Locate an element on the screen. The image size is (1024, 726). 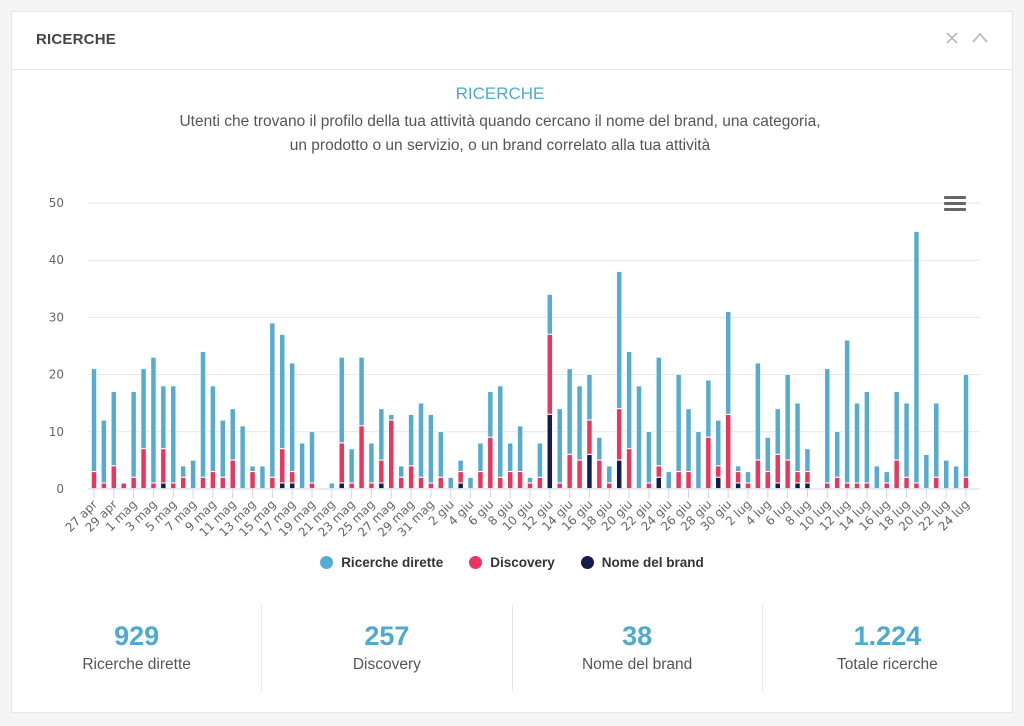
y-tick-label: 0 is located at coordinates (60, 489).